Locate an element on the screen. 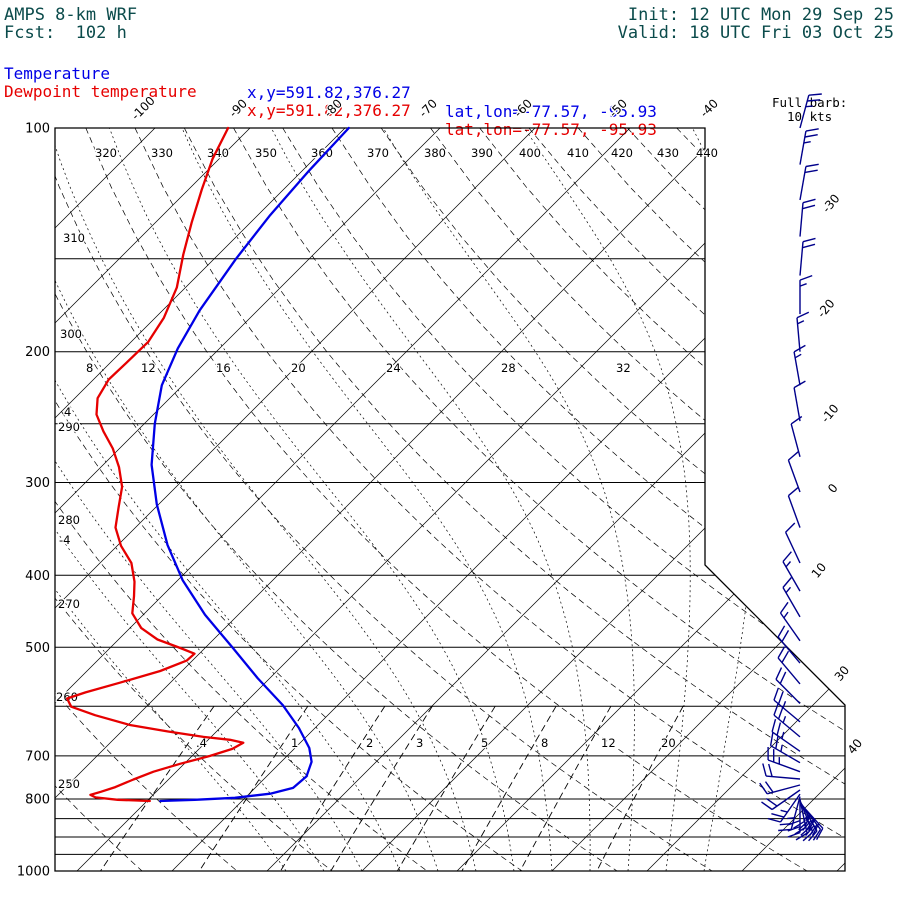 Image resolution: width=900 pixels, height=900 pixels. legend-temperature-label: Temperature is located at coordinates (57, 73).